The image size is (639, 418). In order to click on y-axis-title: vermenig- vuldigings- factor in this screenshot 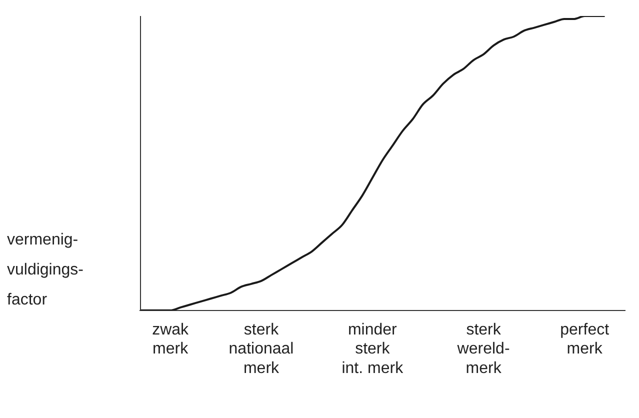, I will do `click(45, 269)`.